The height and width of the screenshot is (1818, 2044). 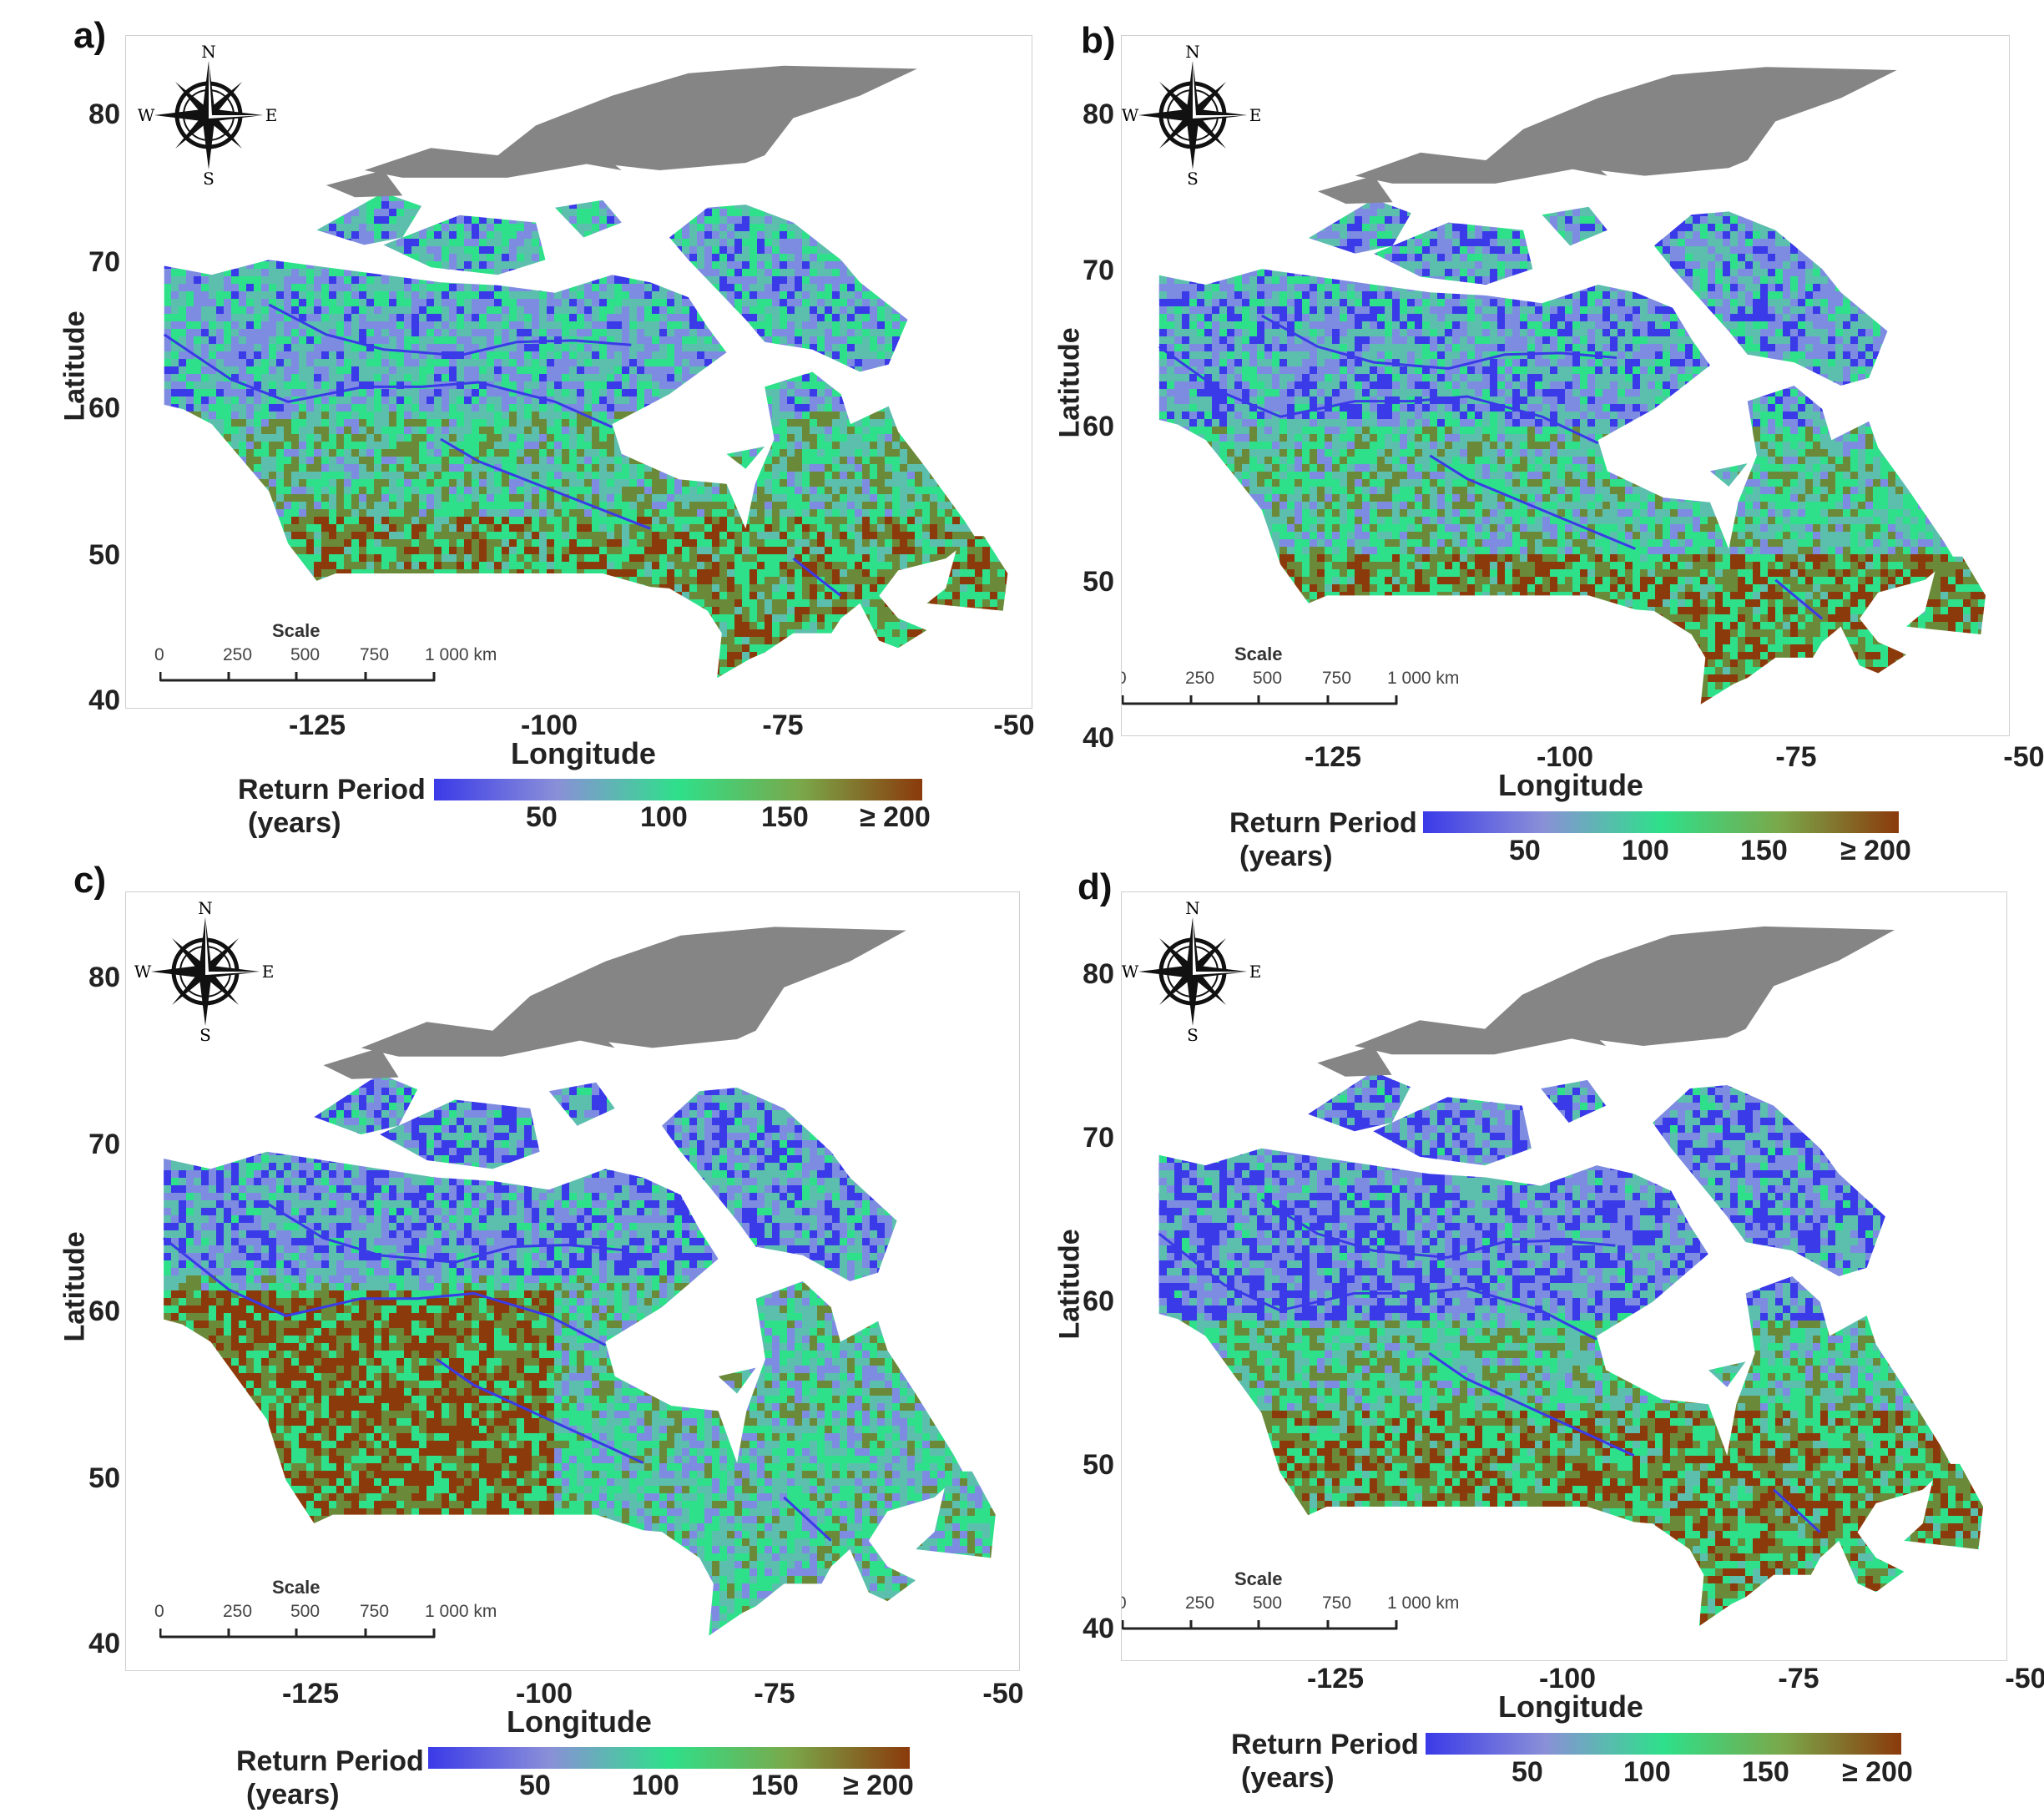 I want to click on x-tick: -75, so click(x=783, y=726).